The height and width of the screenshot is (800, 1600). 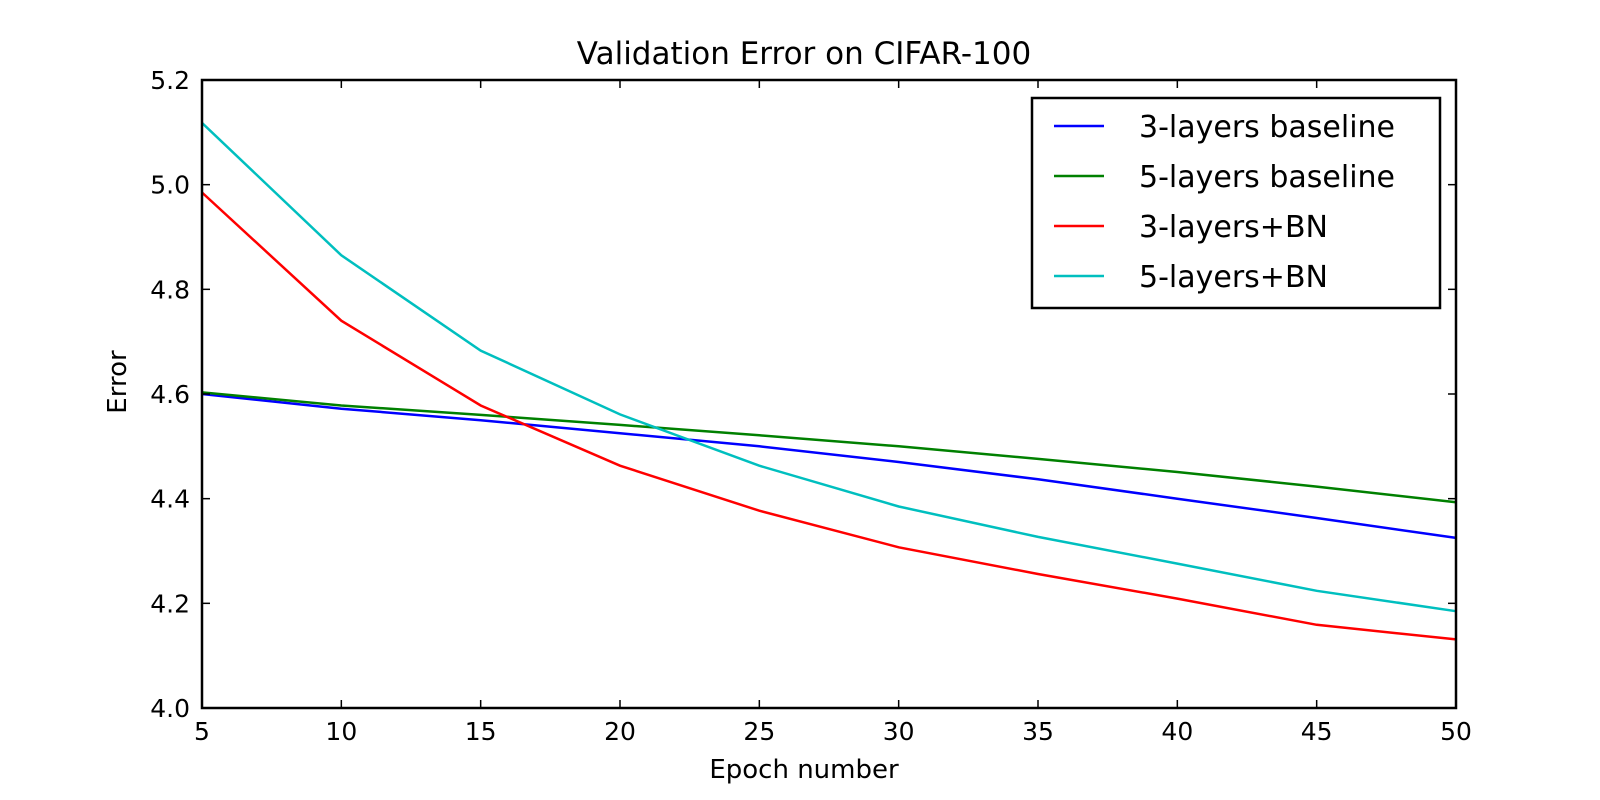 I want to click on y-tick-label: 5.2, so click(x=170, y=80).